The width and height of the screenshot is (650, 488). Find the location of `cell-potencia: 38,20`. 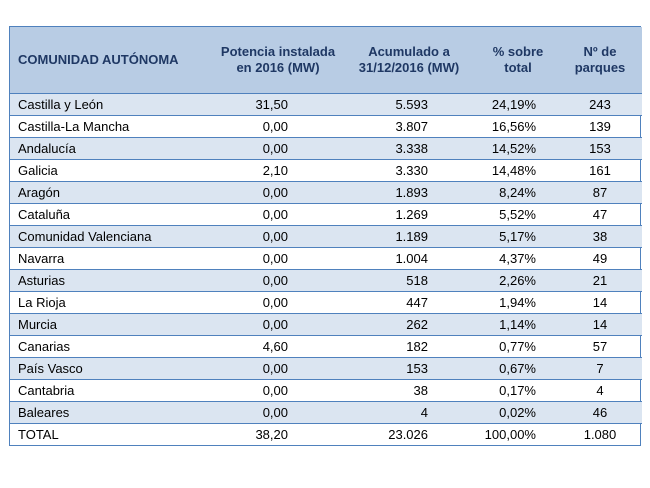

cell-potencia: 38,20 is located at coordinates (271, 434).